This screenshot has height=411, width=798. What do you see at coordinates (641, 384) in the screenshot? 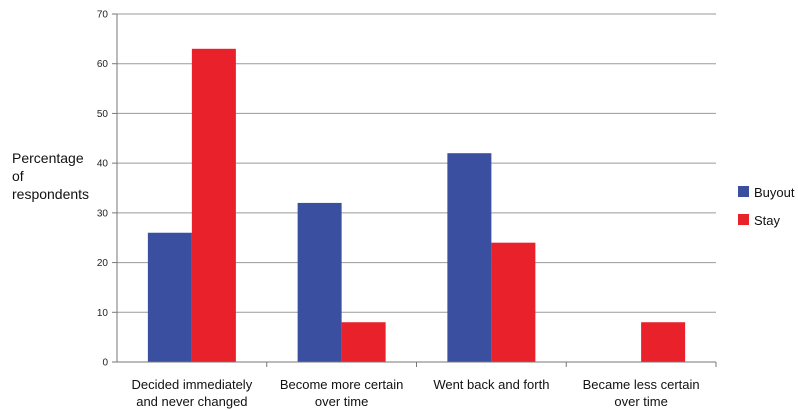
I see `x-category-label: Became less certain` at bounding box center [641, 384].